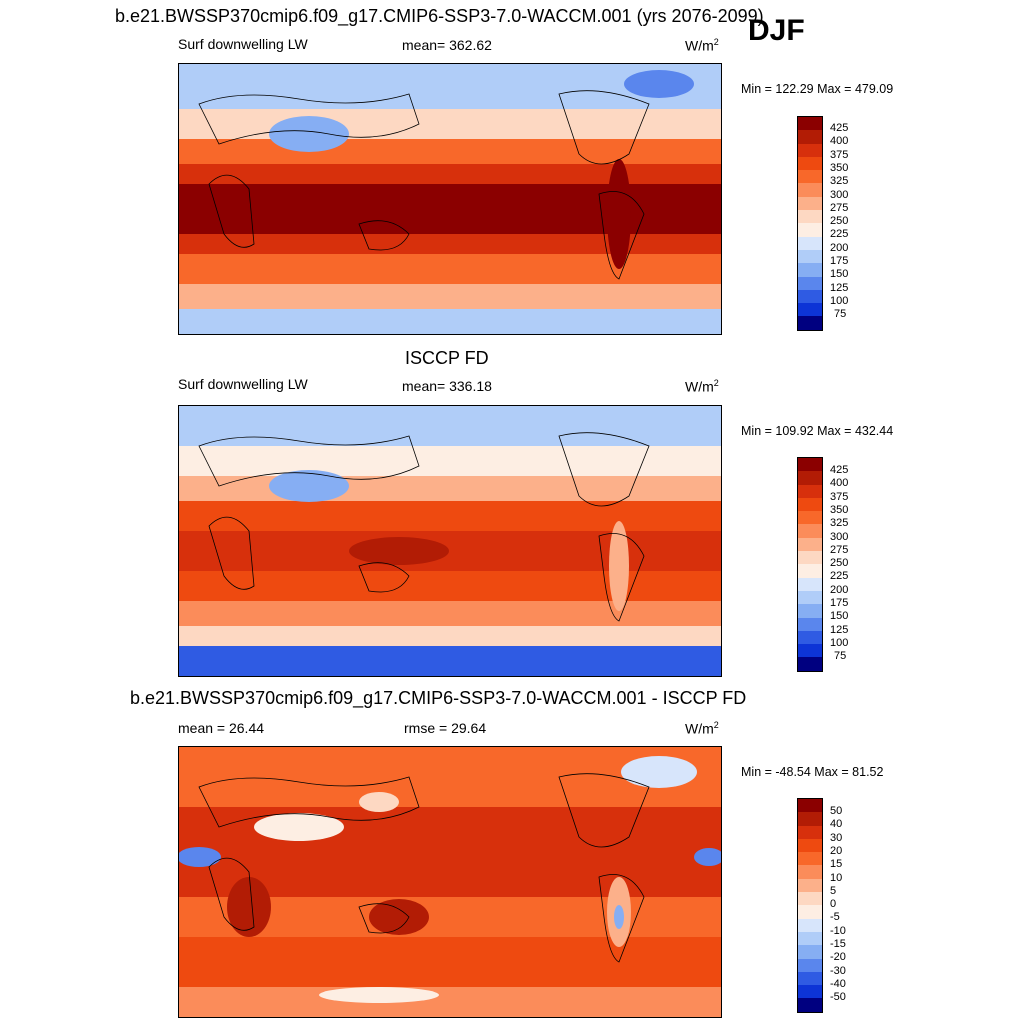  Describe the element at coordinates (838, 997) in the screenshot. I see `colorbar-tick: -50` at that location.